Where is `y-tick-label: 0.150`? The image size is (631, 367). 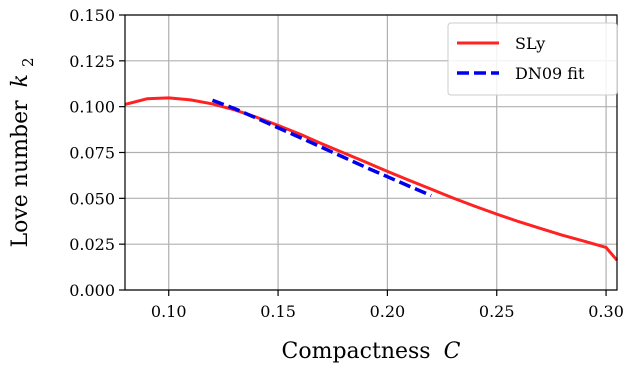 y-tick-label: 0.150 is located at coordinates (92, 15).